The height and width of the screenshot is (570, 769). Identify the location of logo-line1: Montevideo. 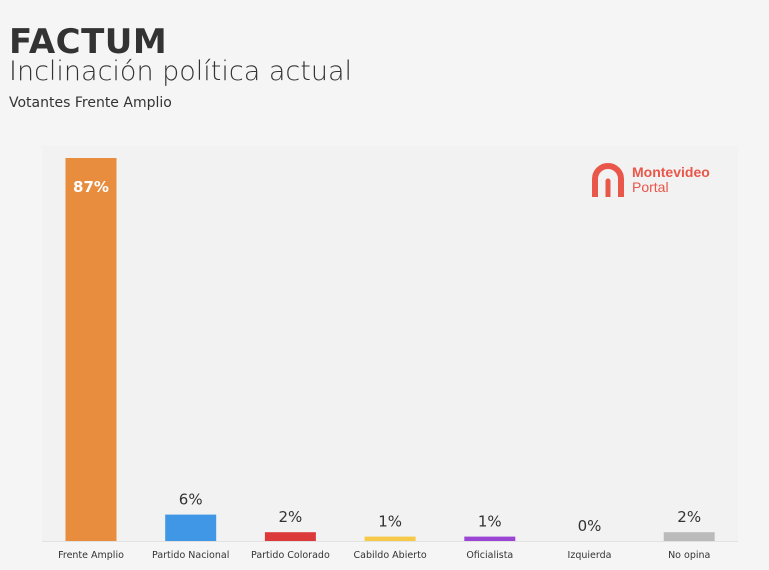
(671, 172).